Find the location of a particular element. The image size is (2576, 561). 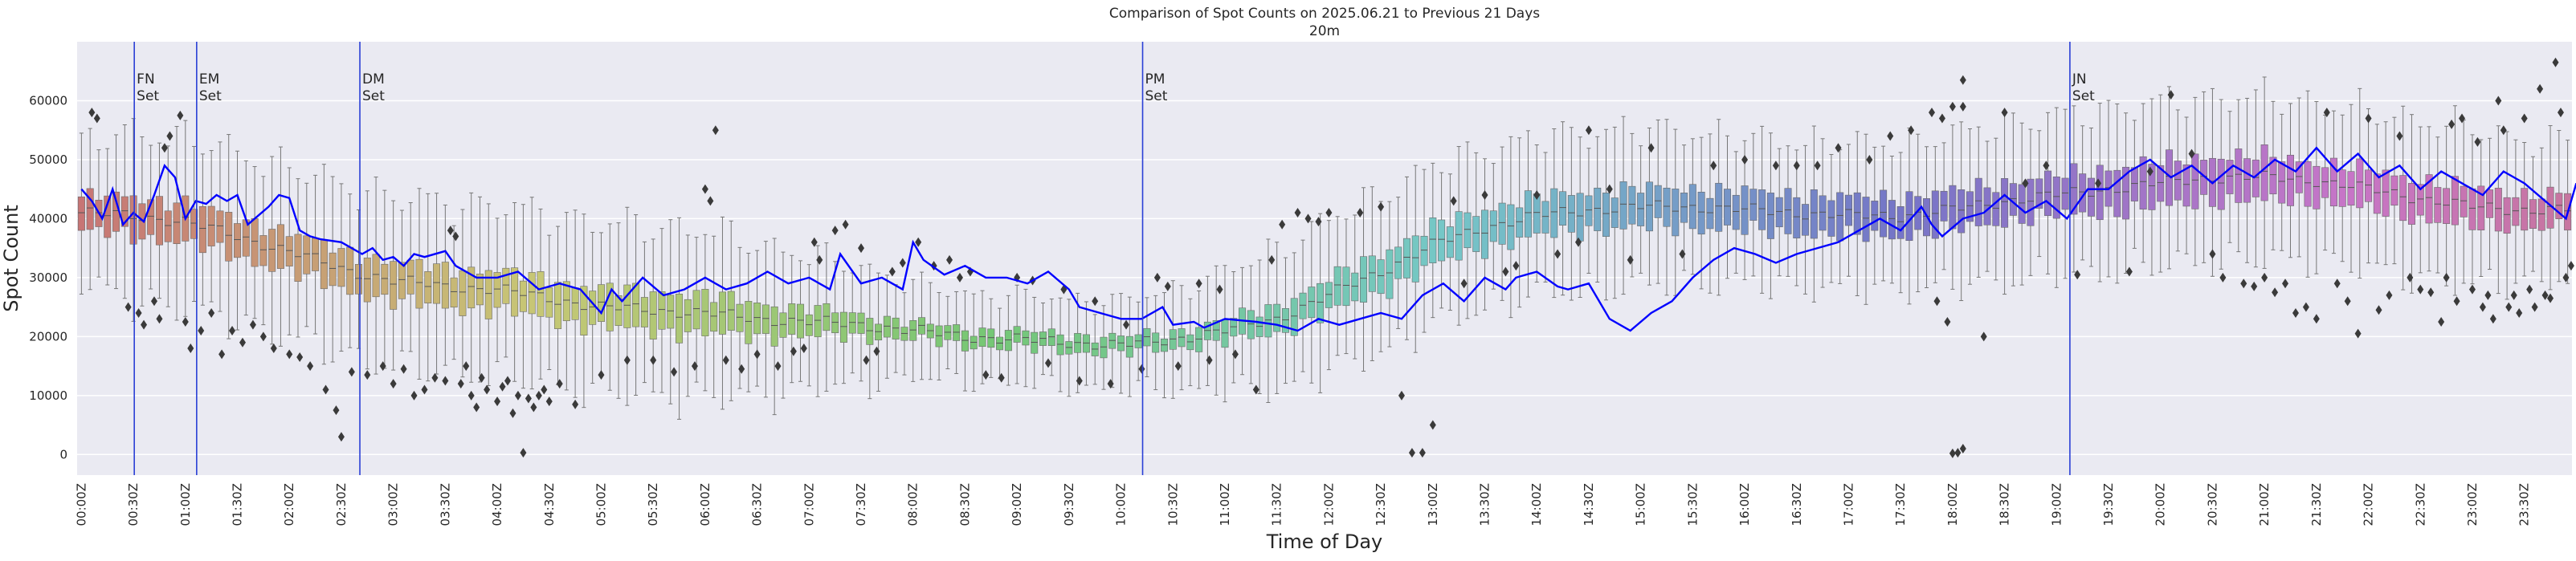

y-tick-label: 20000 is located at coordinates (48, 337).